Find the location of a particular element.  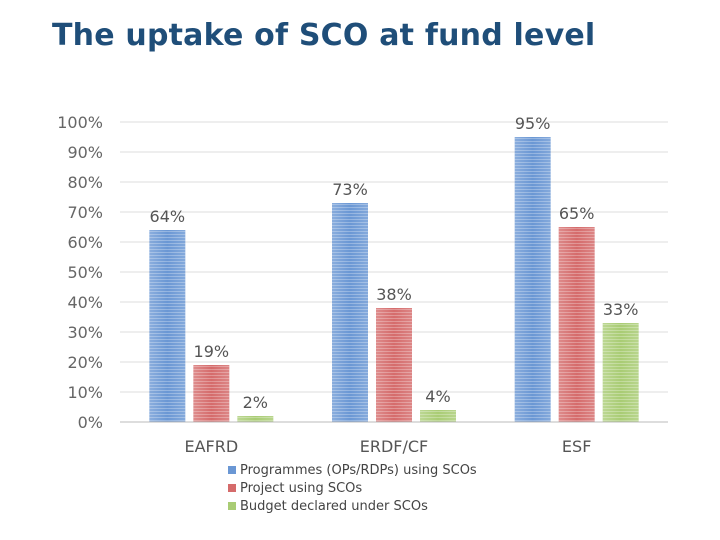

data-label: 19% is located at coordinates (212, 351).